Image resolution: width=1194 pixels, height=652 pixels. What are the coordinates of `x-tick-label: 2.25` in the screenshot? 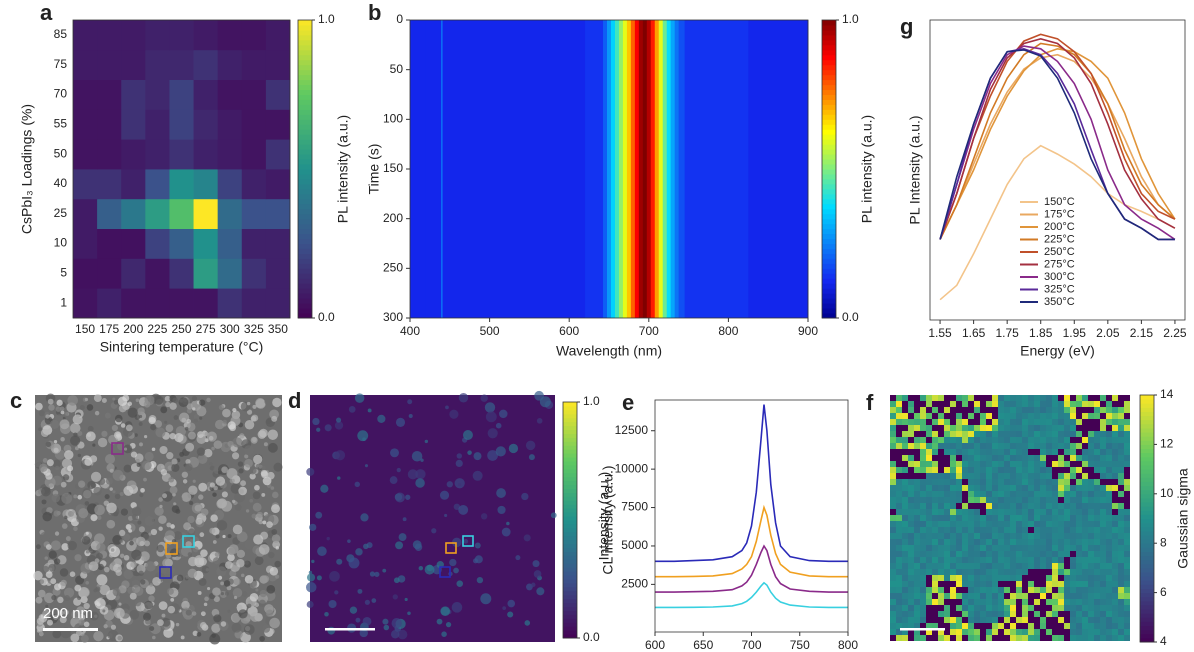 It's located at (1175, 333).